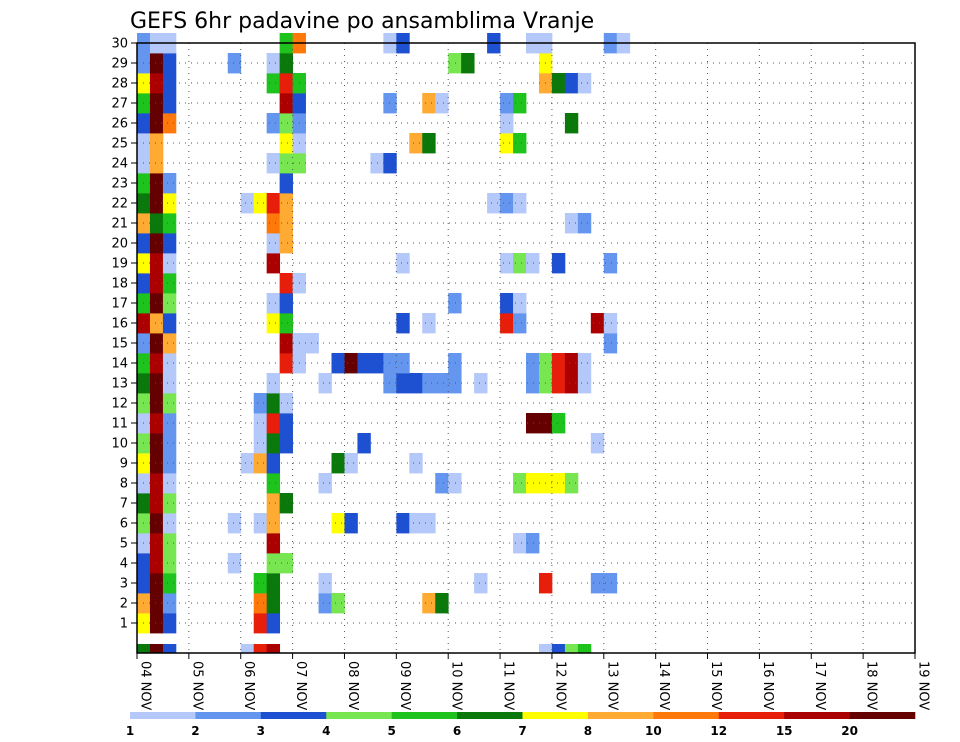  I want to click on y-tick-label: 6, so click(124, 524).